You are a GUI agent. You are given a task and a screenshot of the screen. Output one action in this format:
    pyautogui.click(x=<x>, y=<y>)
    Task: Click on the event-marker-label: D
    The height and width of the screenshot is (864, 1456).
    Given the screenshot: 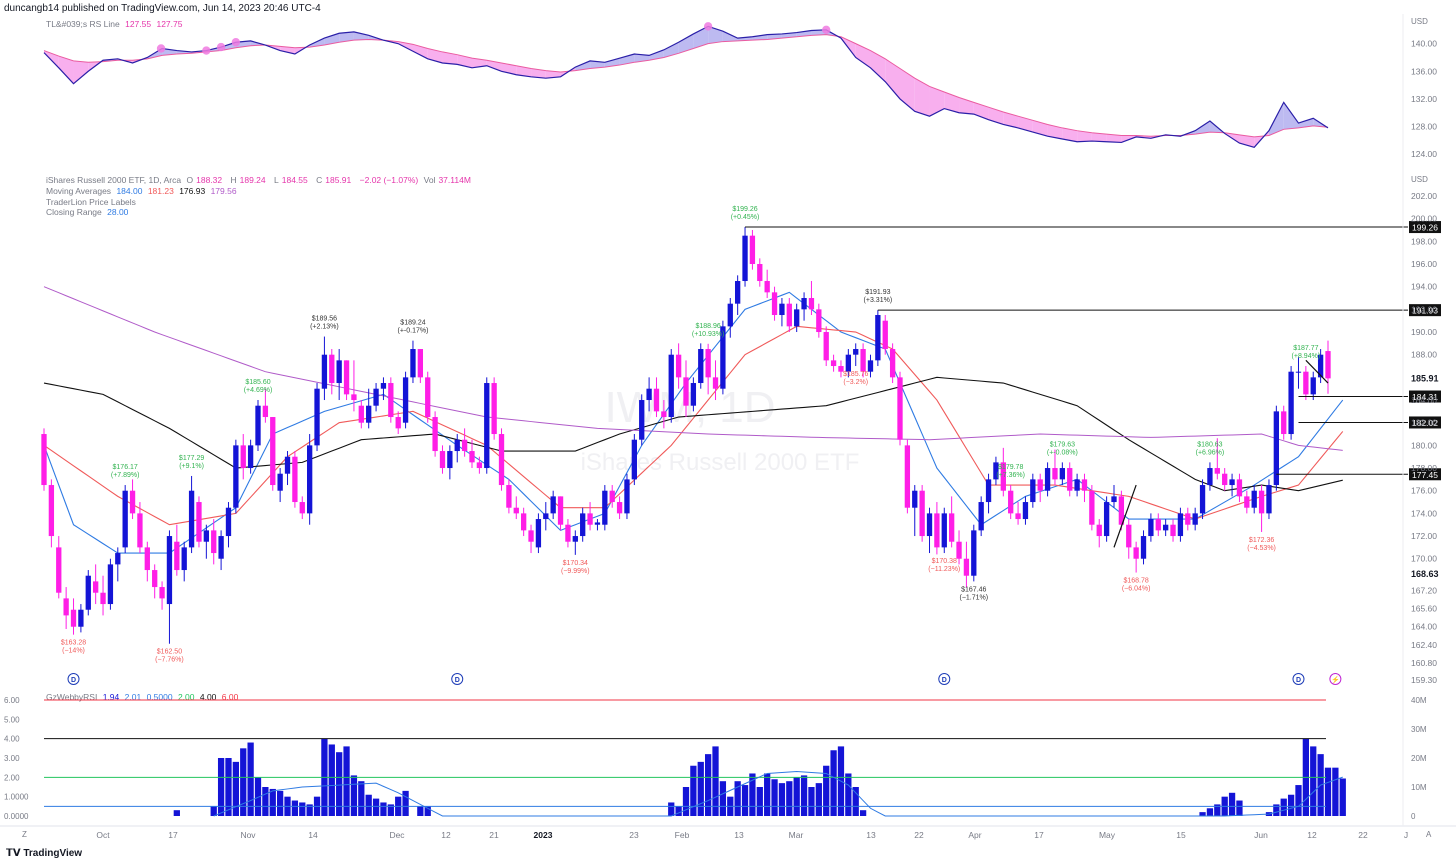 What is the action you would take?
    pyautogui.click(x=73, y=680)
    